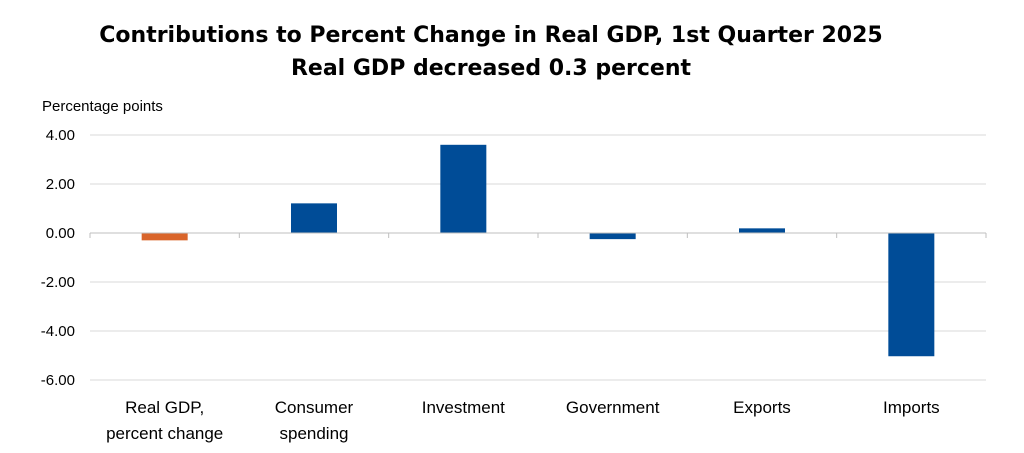 This screenshot has height=453, width=1024. I want to click on x-category-label: percent change, so click(164, 433).